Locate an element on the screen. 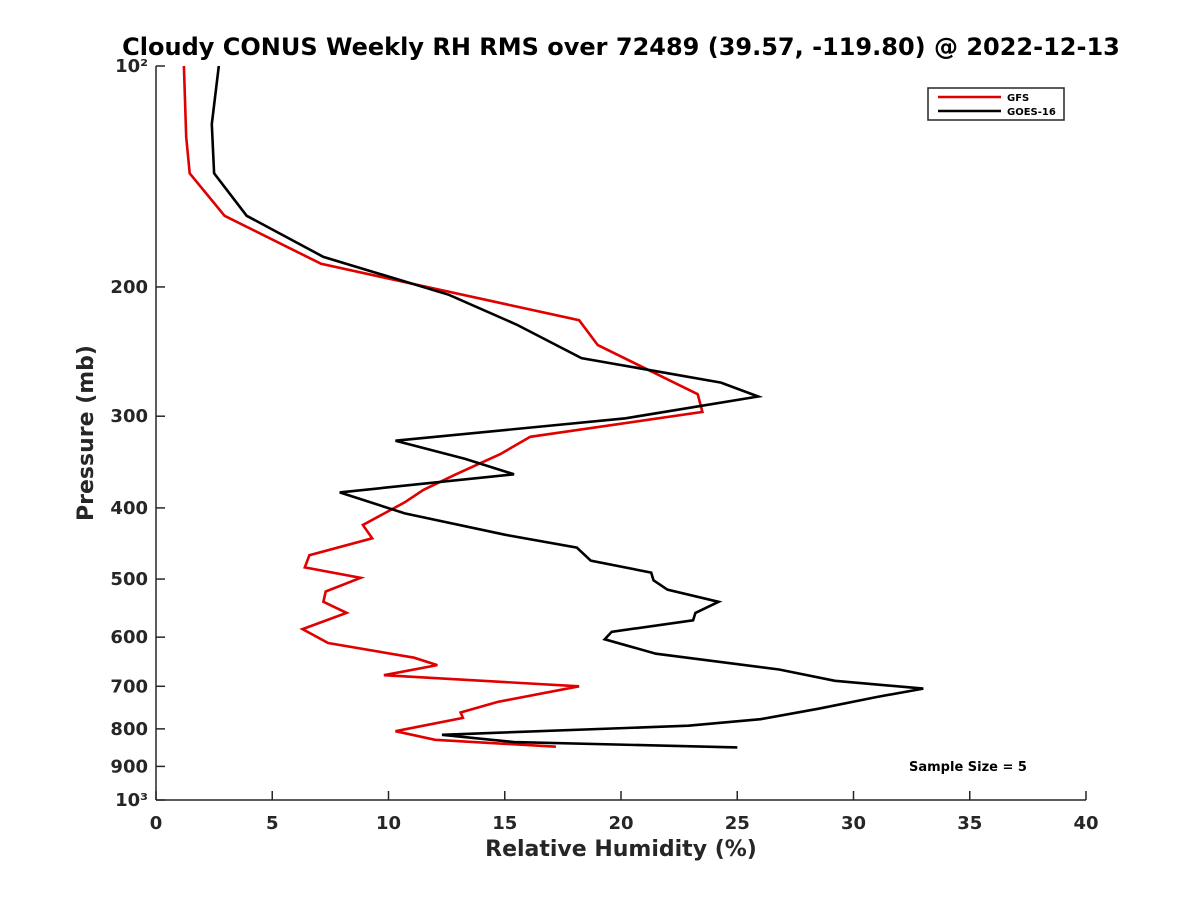 The height and width of the screenshot is (900, 1200). legend-label: GFS is located at coordinates (1018, 98).